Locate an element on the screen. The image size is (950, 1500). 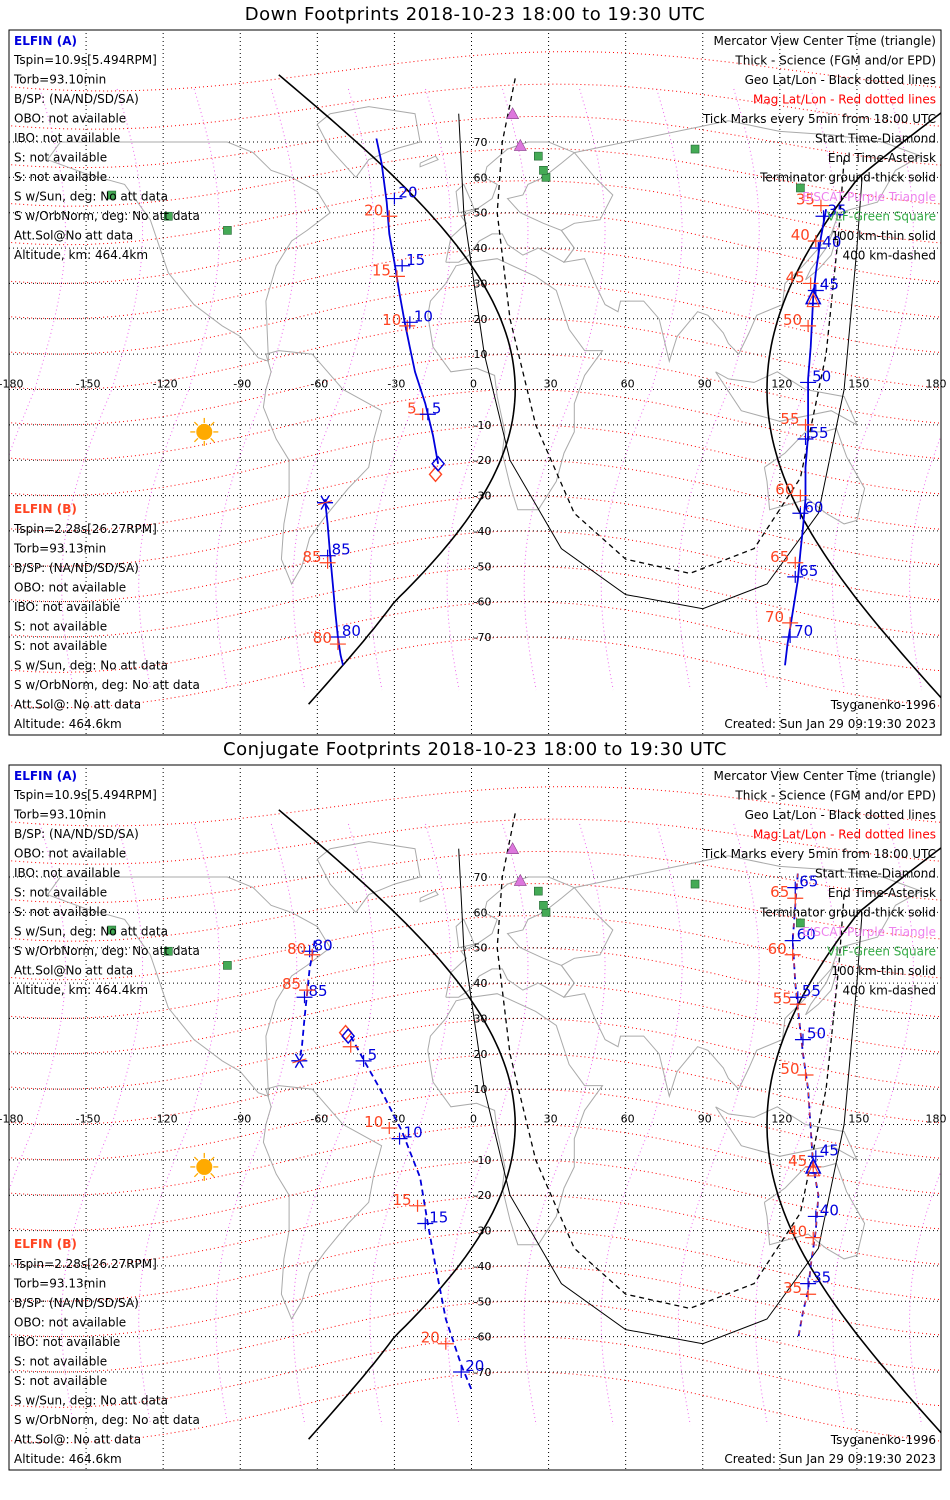
start-diamond-a is located at coordinates (348, 1036).